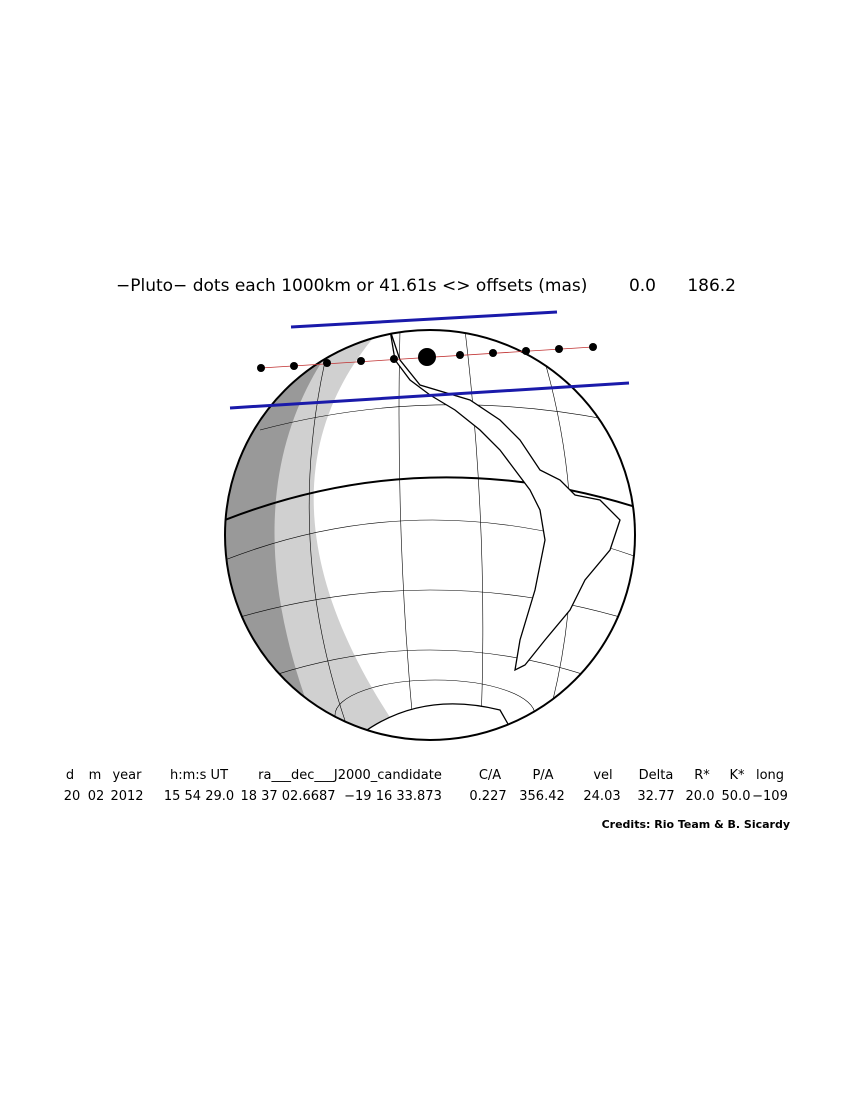 The width and height of the screenshot is (850, 1104). Describe the element at coordinates (287, 796) in the screenshot. I see `column-value: 18 37 02.6687` at that location.